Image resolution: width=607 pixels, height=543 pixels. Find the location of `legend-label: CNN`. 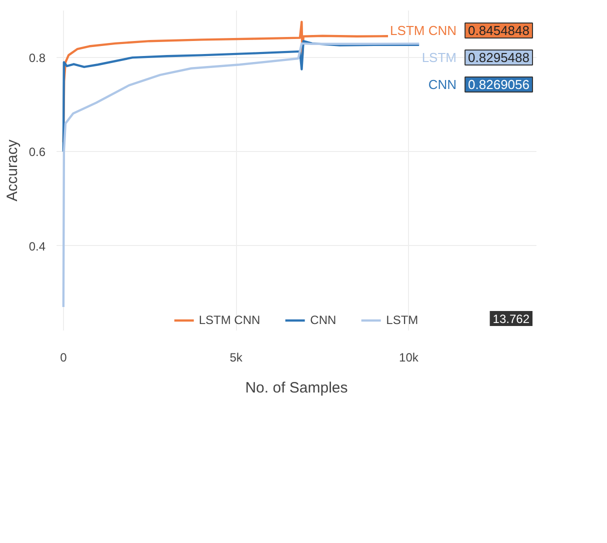

legend-label: CNN is located at coordinates (323, 320).